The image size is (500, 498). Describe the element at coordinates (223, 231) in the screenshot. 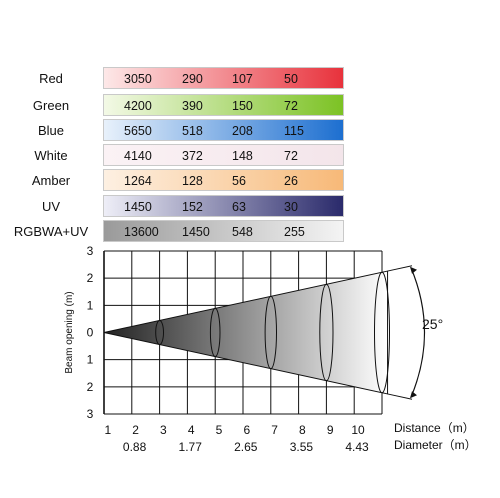

I see `row-value-bar: 13600 1450 548 255` at that location.